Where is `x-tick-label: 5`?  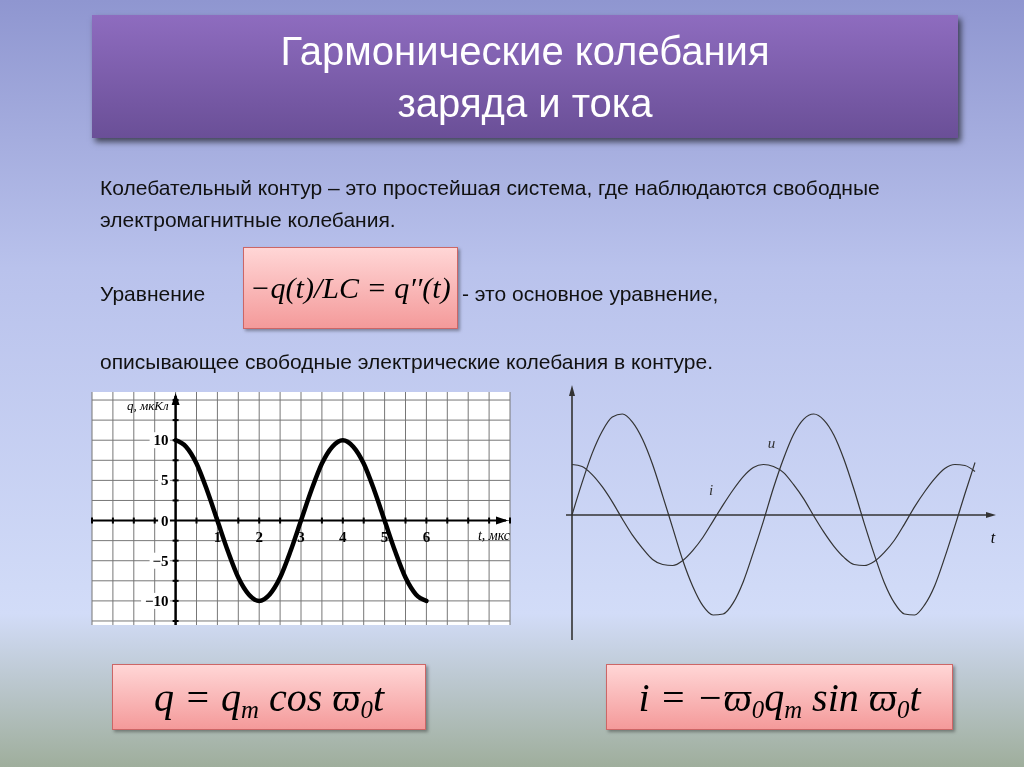 x-tick-label: 5 is located at coordinates (384, 536).